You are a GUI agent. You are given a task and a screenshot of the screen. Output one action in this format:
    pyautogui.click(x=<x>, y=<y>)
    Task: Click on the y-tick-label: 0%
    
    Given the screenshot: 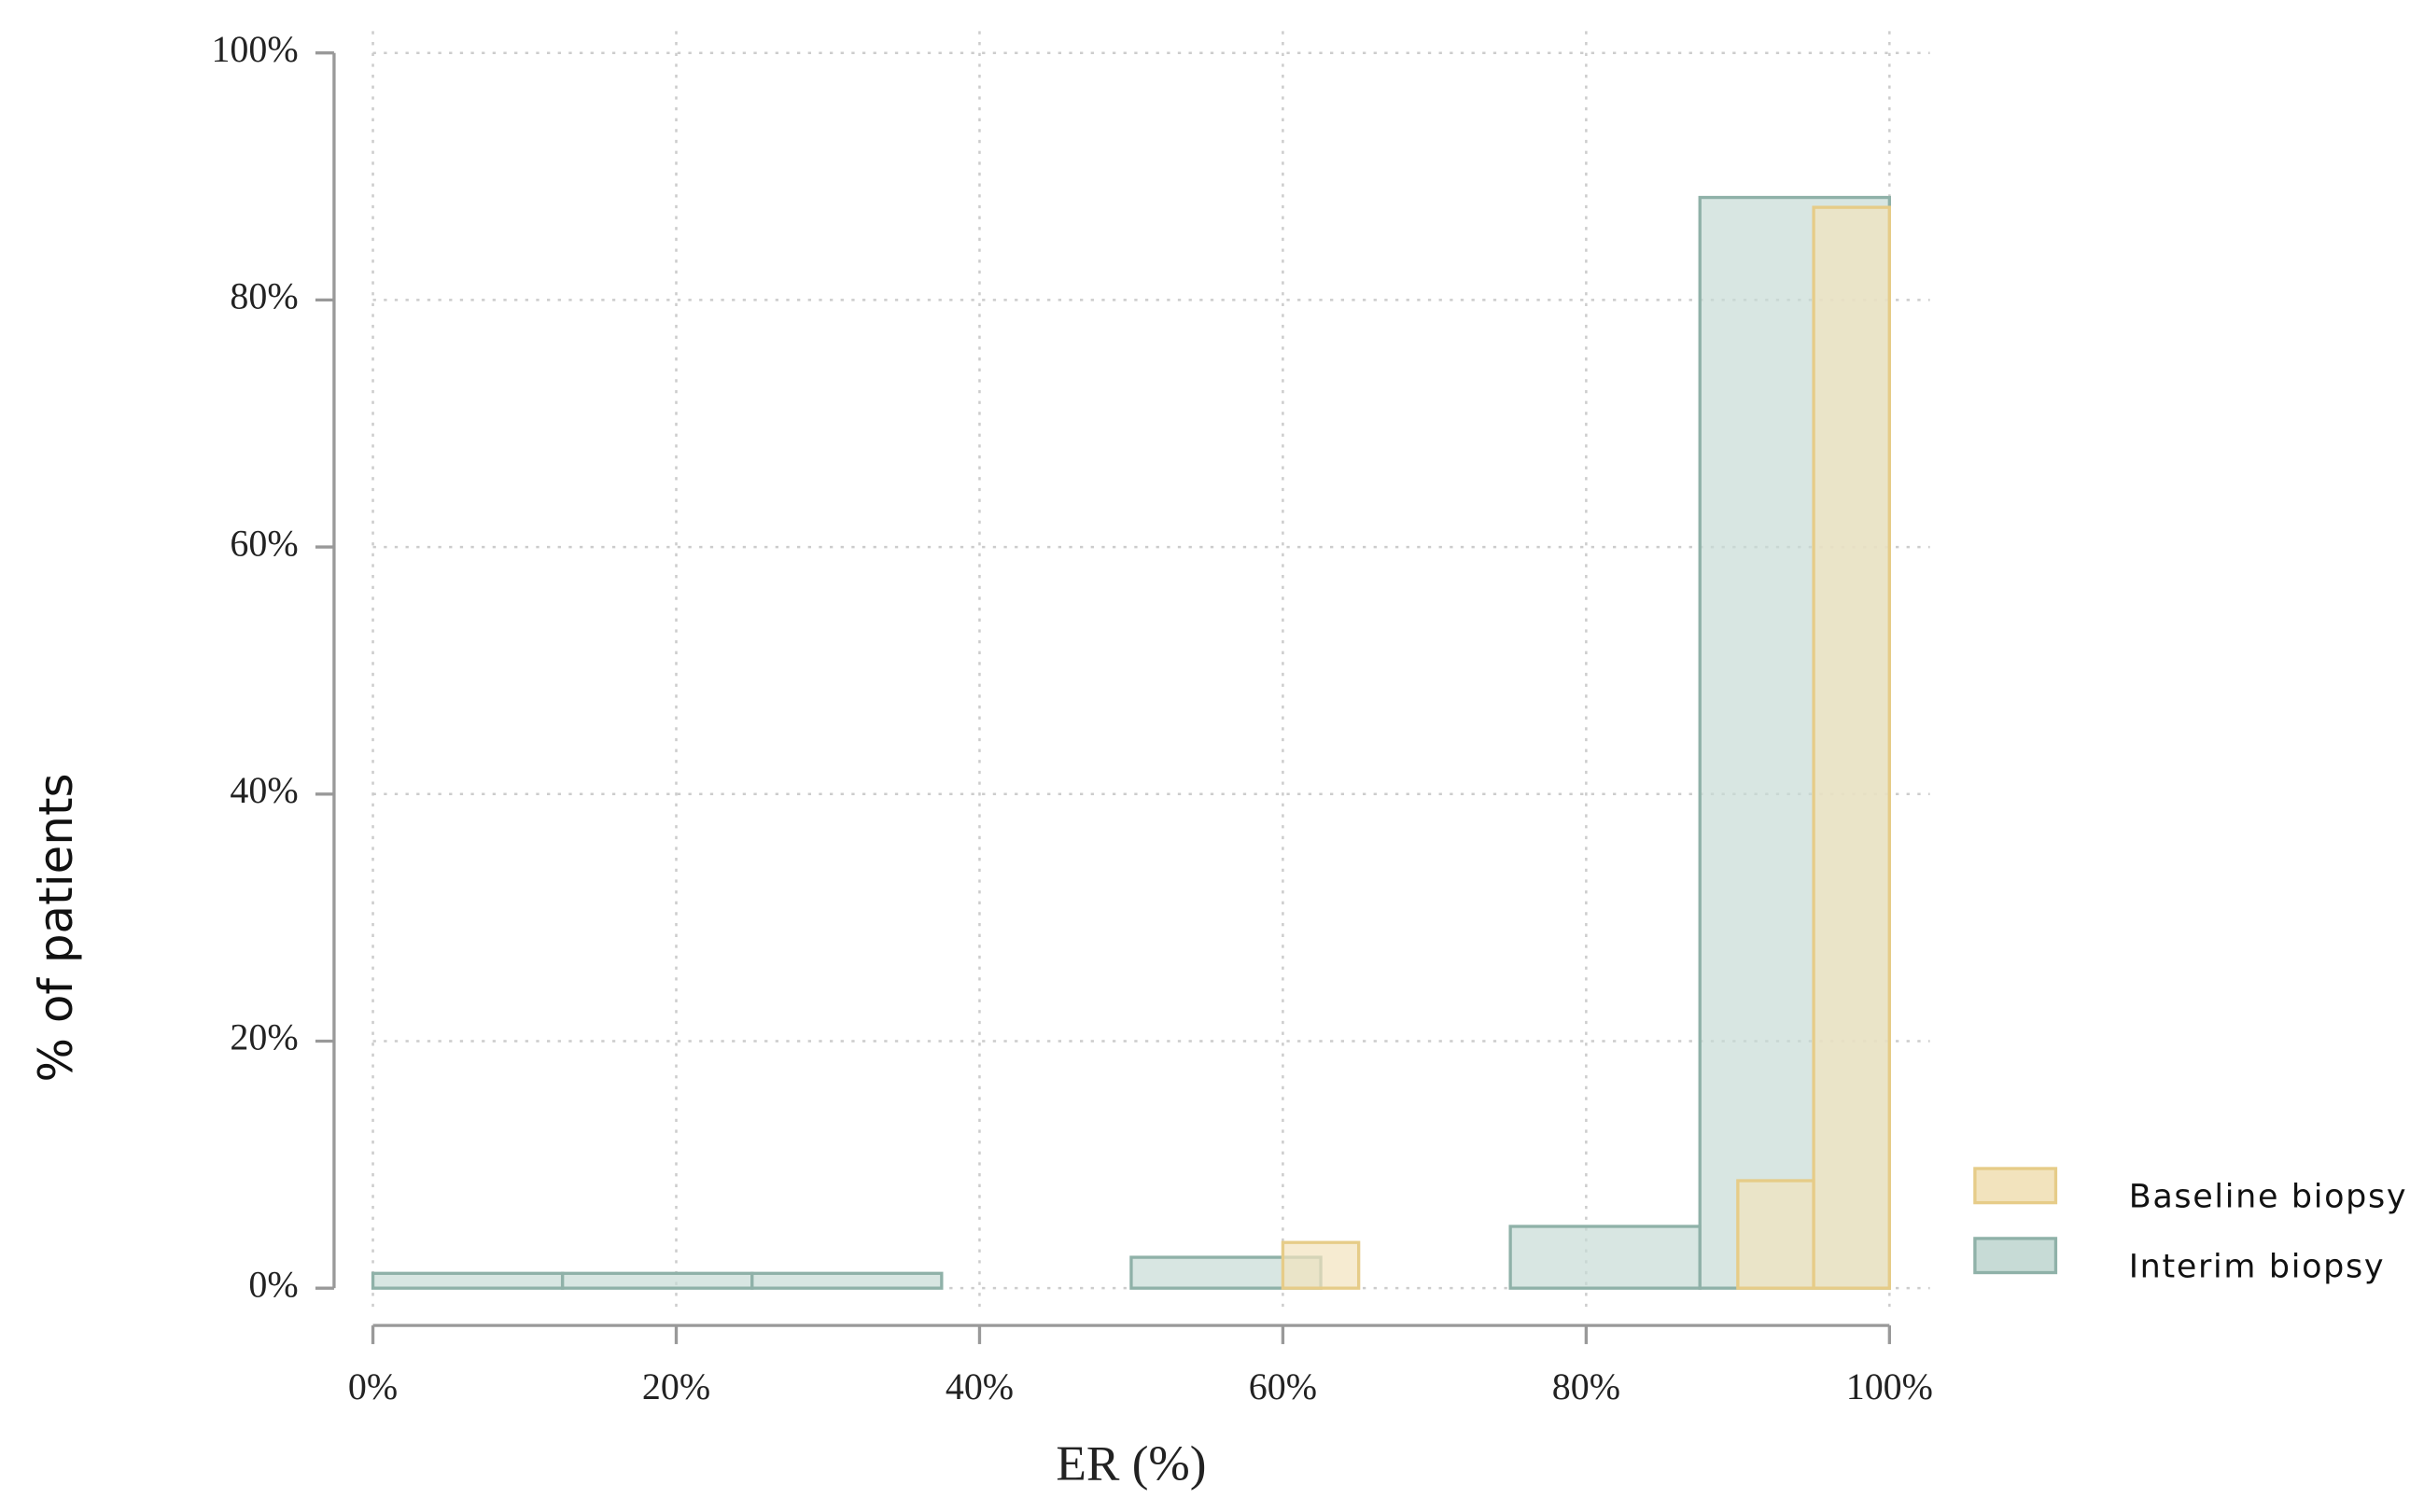 What is the action you would take?
    pyautogui.click(x=273, y=1284)
    